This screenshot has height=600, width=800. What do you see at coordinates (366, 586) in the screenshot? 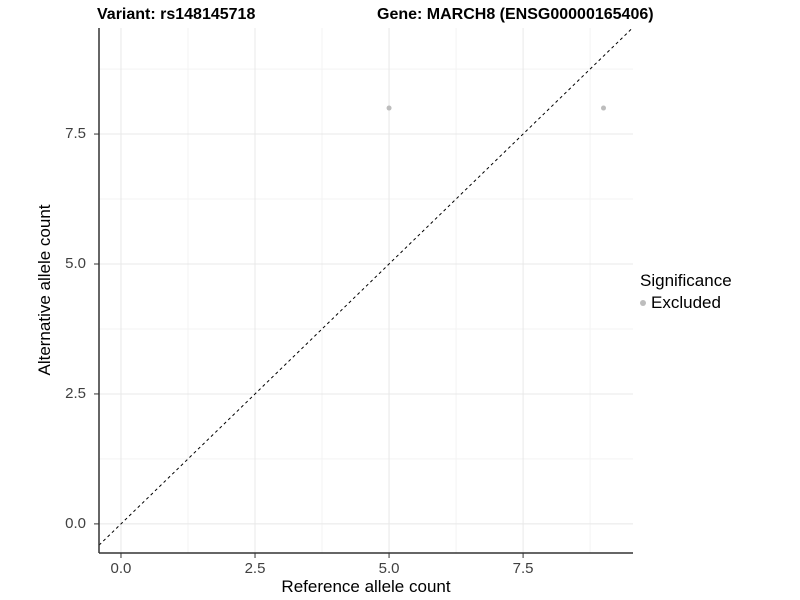
I see `x-axis-title: Reference allele count` at bounding box center [366, 586].